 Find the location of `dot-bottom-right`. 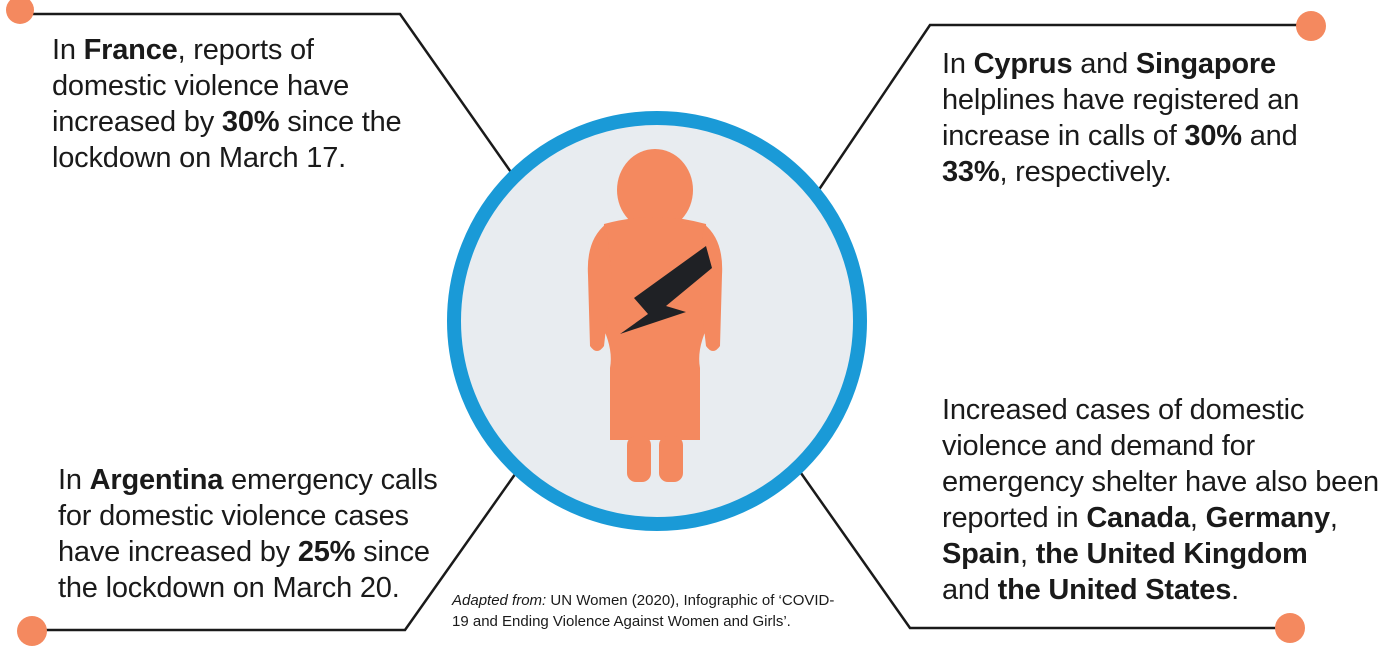

dot-bottom-right is located at coordinates (1290, 628).